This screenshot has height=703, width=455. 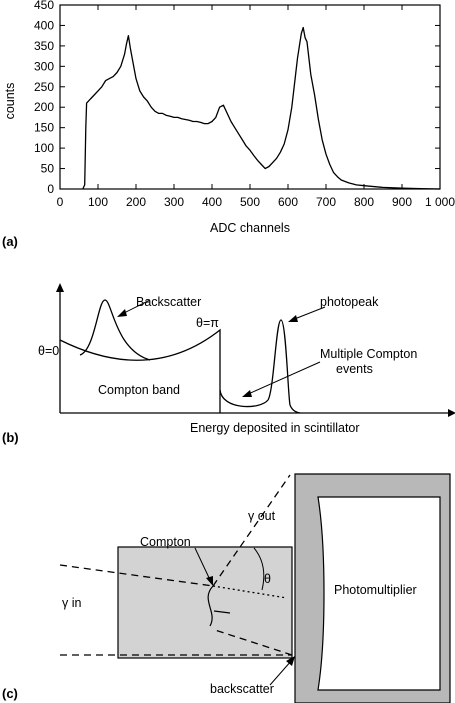 What do you see at coordinates (290, 661) in the screenshot?
I see `backscatter-pointer-arrowhead` at bounding box center [290, 661].